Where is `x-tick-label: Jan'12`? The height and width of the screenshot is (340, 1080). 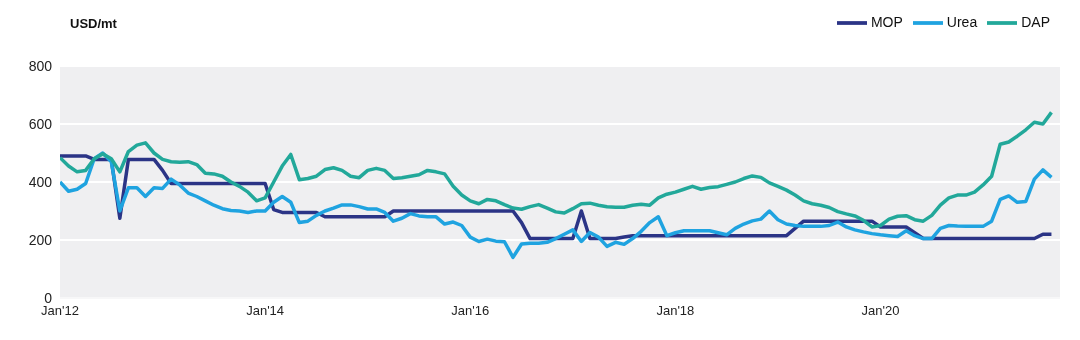
x-tick-label: Jan'12 is located at coordinates (60, 311).